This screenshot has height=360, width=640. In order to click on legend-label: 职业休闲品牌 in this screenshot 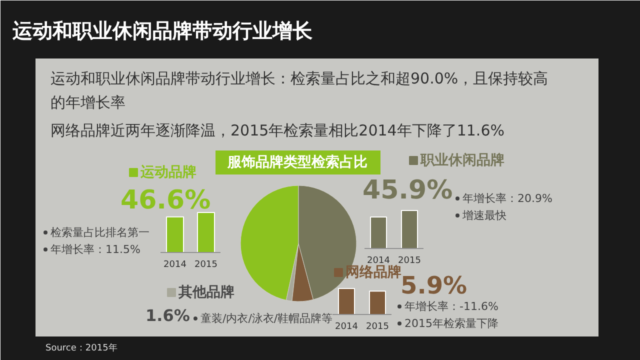, I will do `click(462, 160)`.